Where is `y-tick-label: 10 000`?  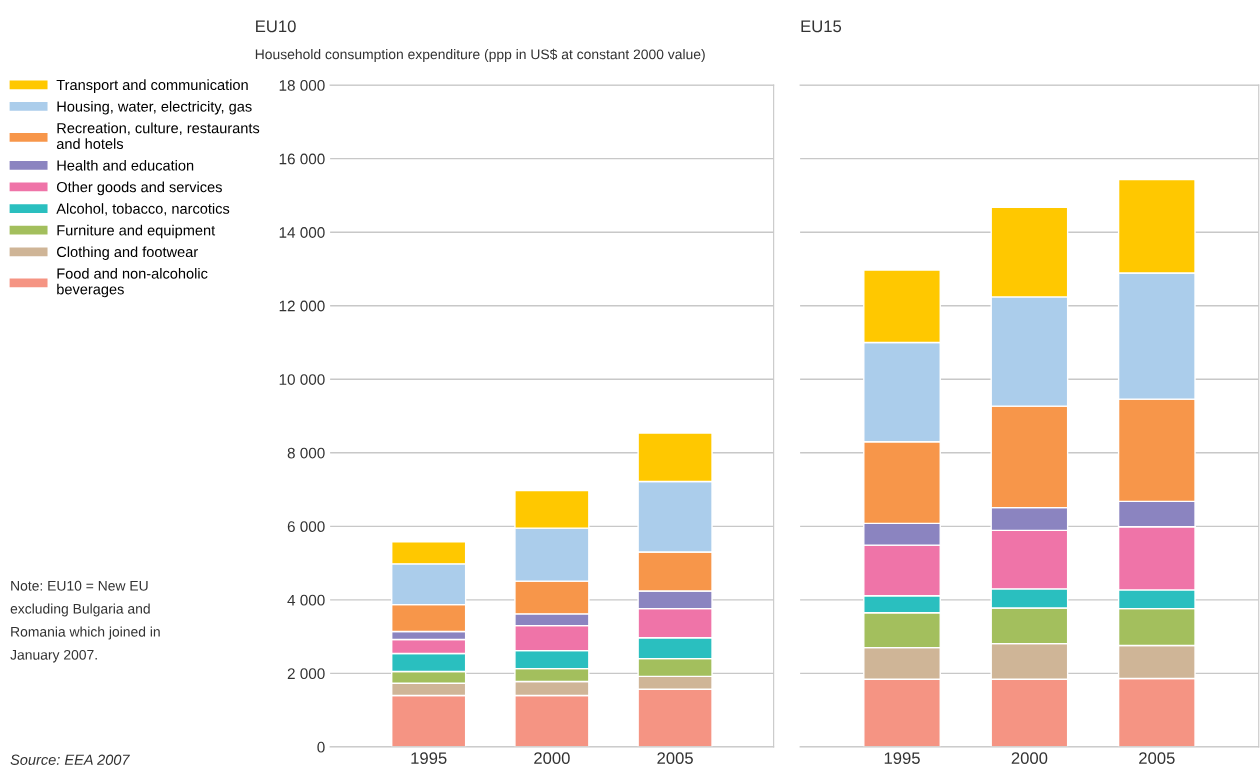 y-tick-label: 10 000 is located at coordinates (302, 379).